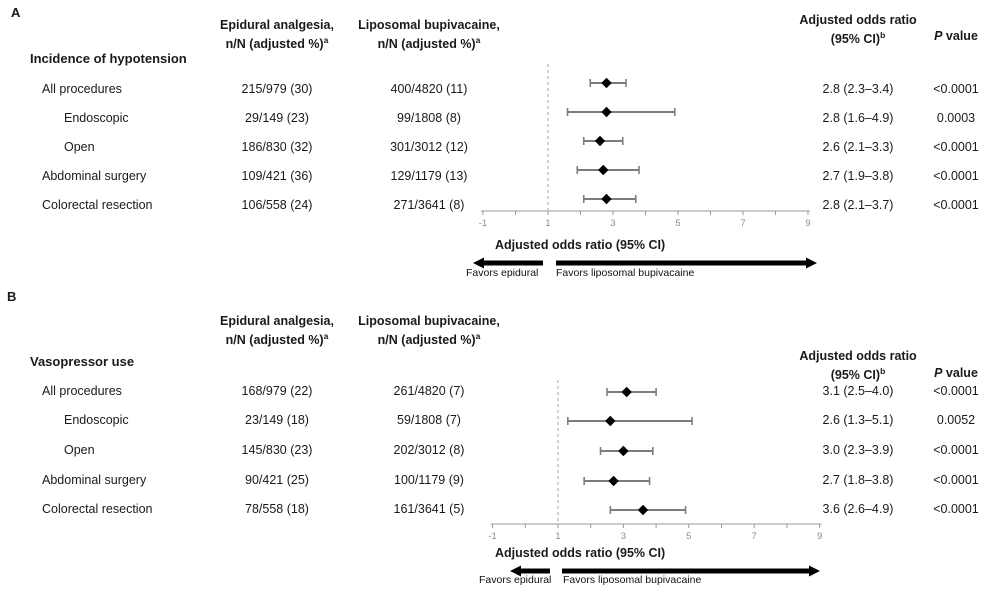 The height and width of the screenshot is (592, 1000). What do you see at coordinates (858, 480) in the screenshot?
I see `or-ci-value: 2.7 (1.8–3.8)` at bounding box center [858, 480].